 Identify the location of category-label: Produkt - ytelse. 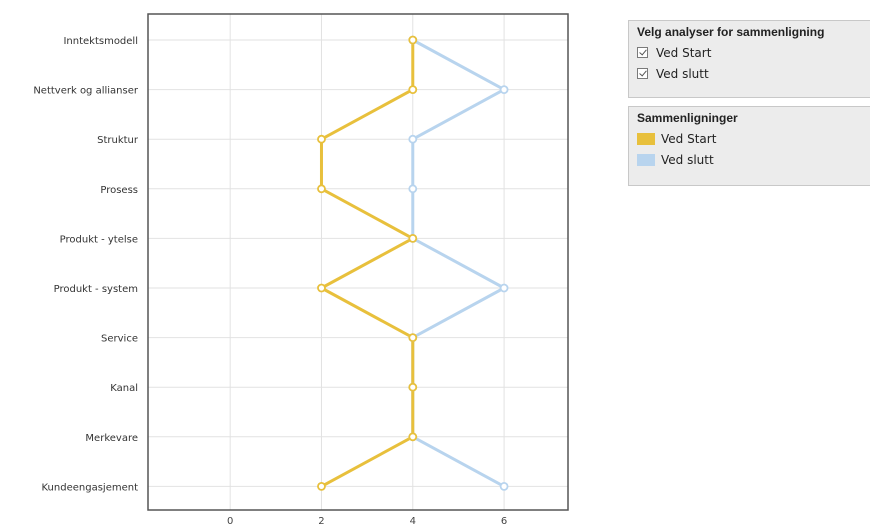
(99, 239).